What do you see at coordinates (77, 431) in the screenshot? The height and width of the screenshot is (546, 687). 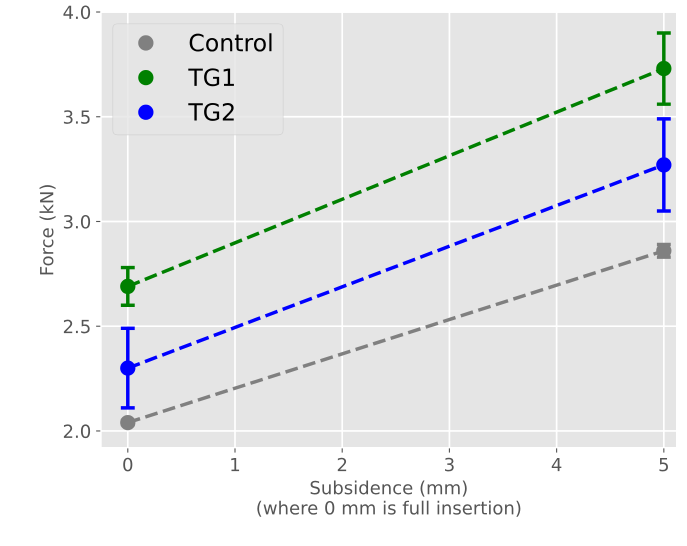 I see `y-tick-label: 2.0` at bounding box center [77, 431].